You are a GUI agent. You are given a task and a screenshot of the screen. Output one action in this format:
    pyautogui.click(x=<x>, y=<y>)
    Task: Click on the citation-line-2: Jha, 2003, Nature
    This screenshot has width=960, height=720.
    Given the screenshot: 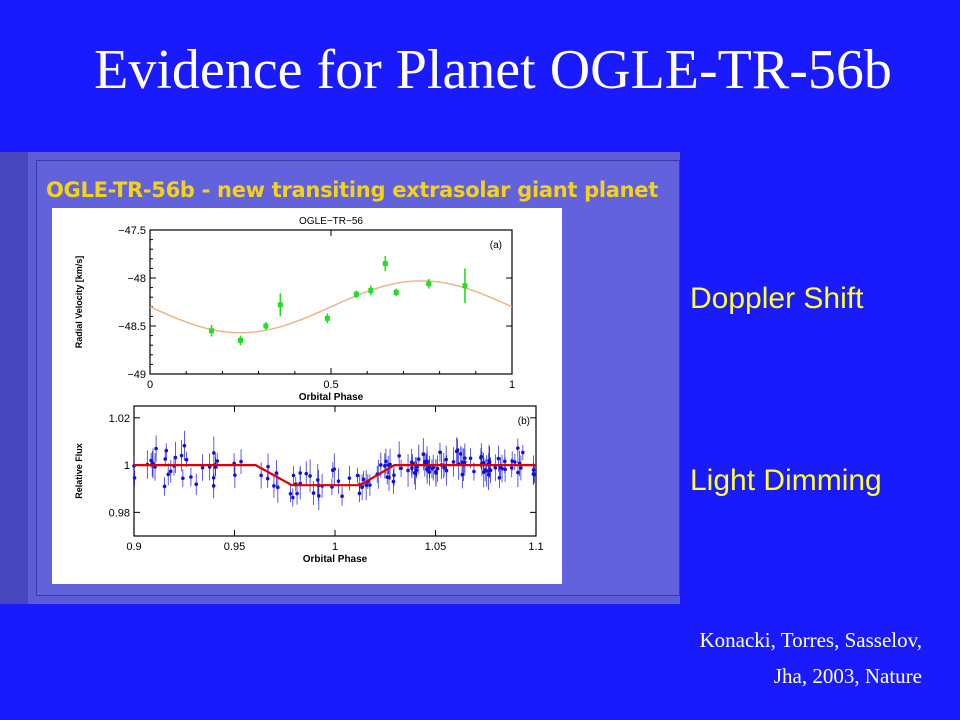 What is the action you would take?
    pyautogui.click(x=847, y=676)
    